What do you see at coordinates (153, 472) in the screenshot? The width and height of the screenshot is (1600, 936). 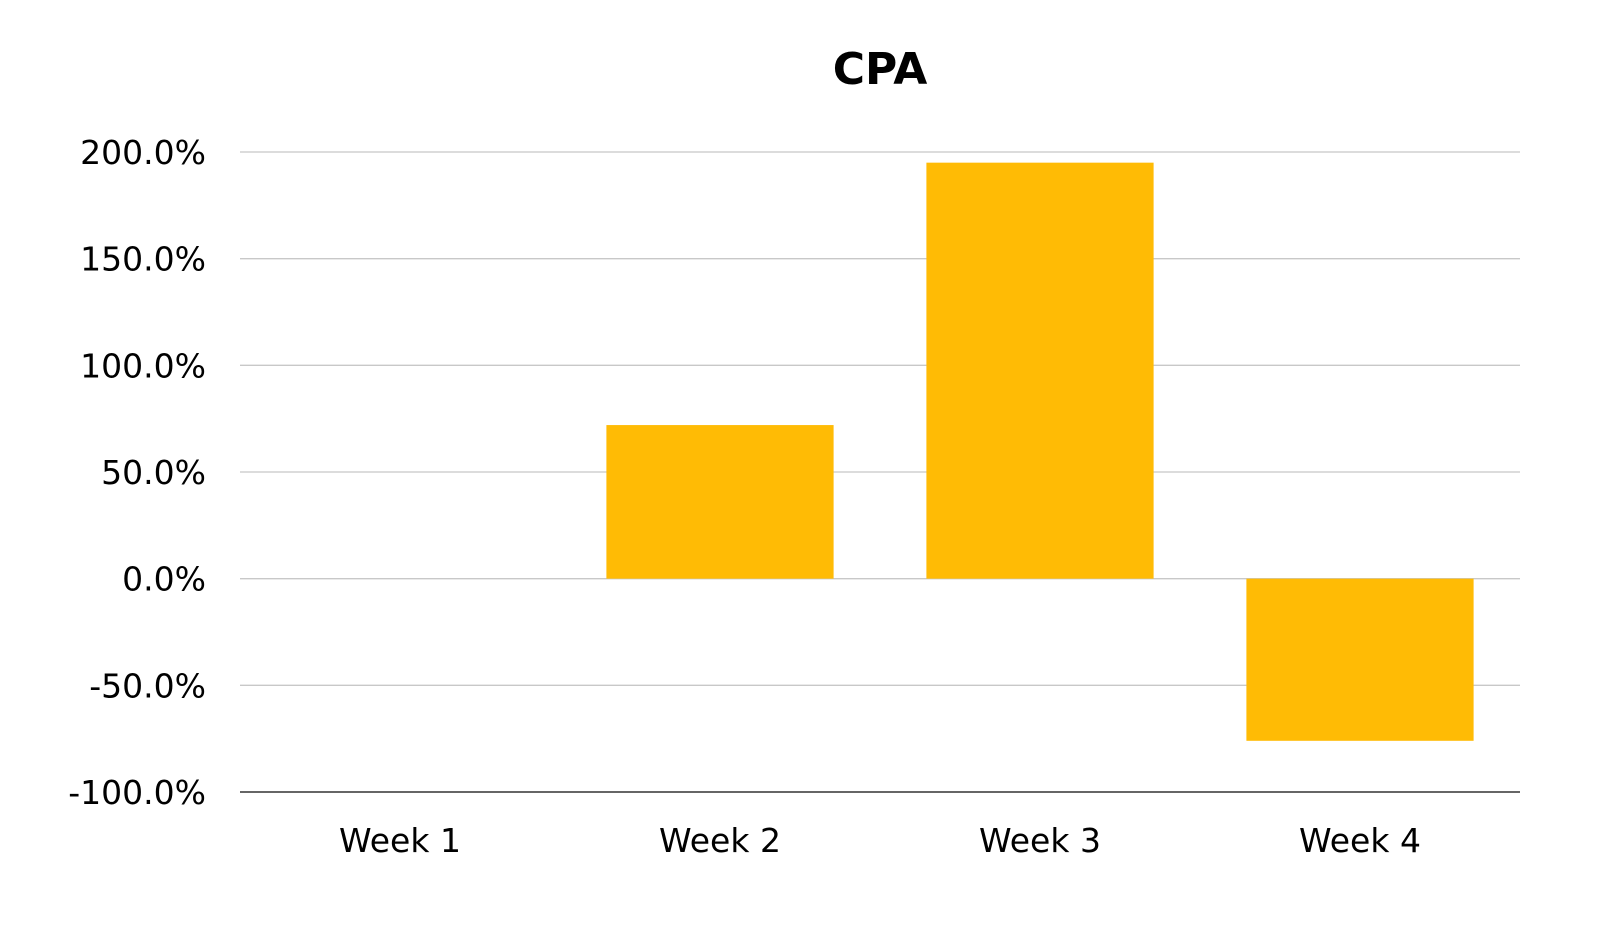 I see `y-tick-label: 50.0%` at bounding box center [153, 472].